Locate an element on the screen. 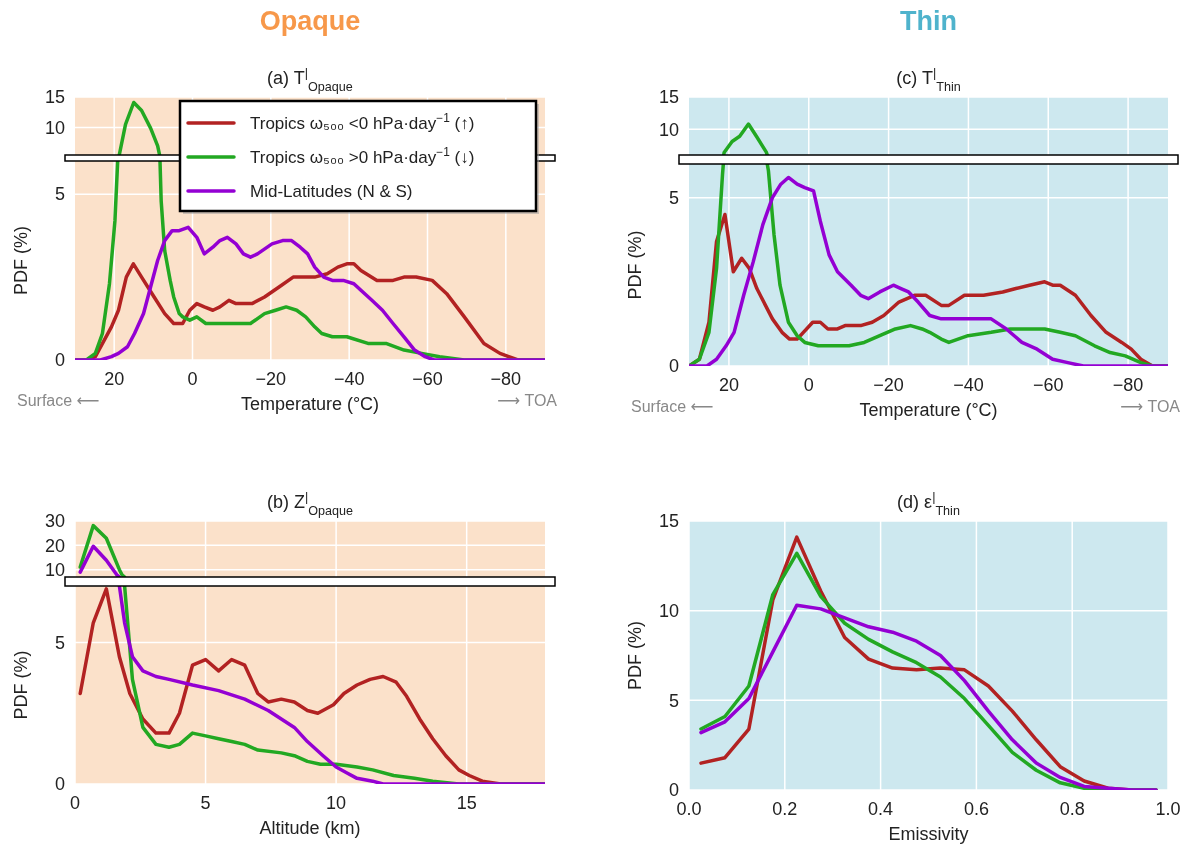  x-tick-label: 1.0 is located at coordinates (1168, 809).